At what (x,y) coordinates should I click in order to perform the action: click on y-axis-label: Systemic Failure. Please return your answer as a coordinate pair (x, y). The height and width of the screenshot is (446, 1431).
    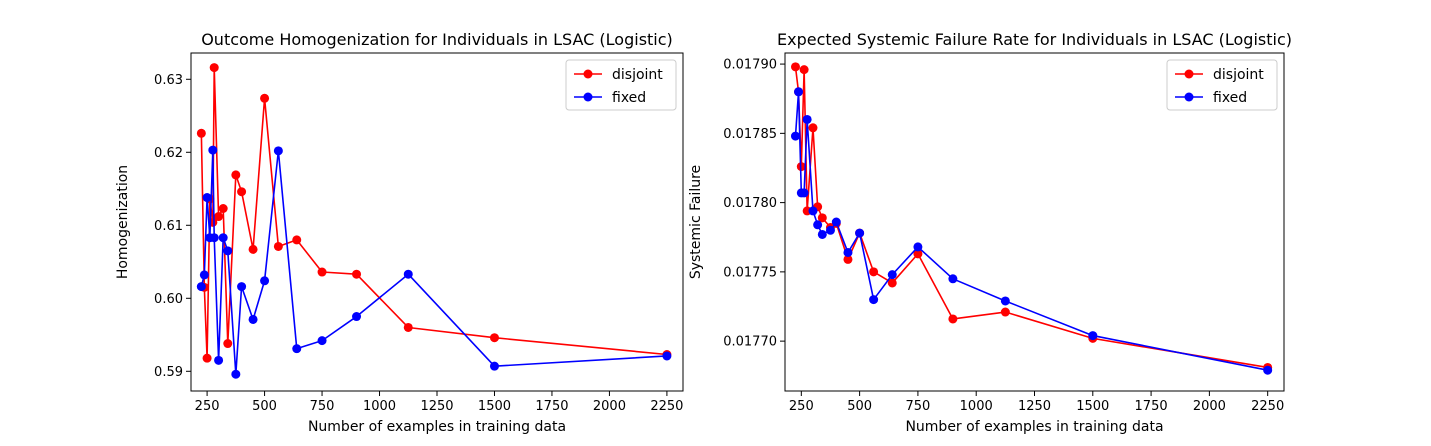
    Looking at the image, I should click on (696, 222).